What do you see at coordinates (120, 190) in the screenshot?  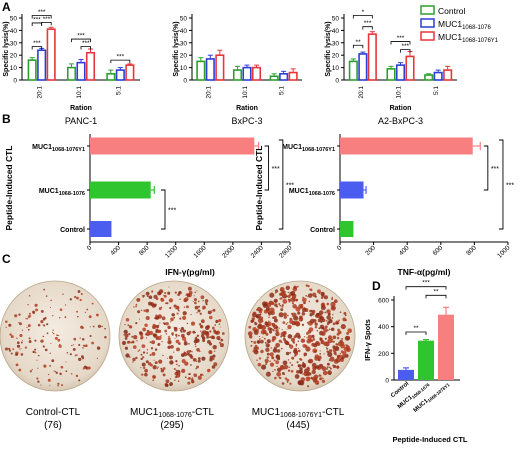 I see `bar` at bounding box center [120, 190].